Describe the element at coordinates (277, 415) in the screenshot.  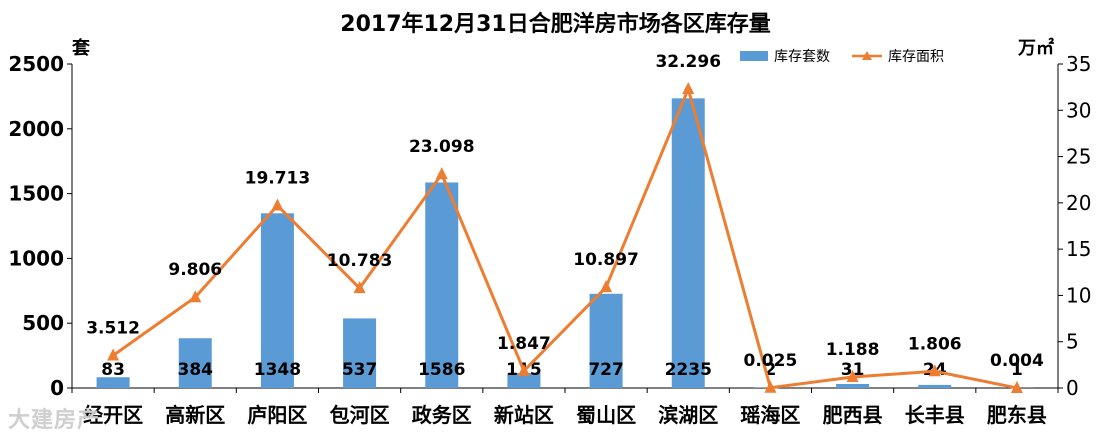
I see `x-tick-label: 庐阳区` at that location.